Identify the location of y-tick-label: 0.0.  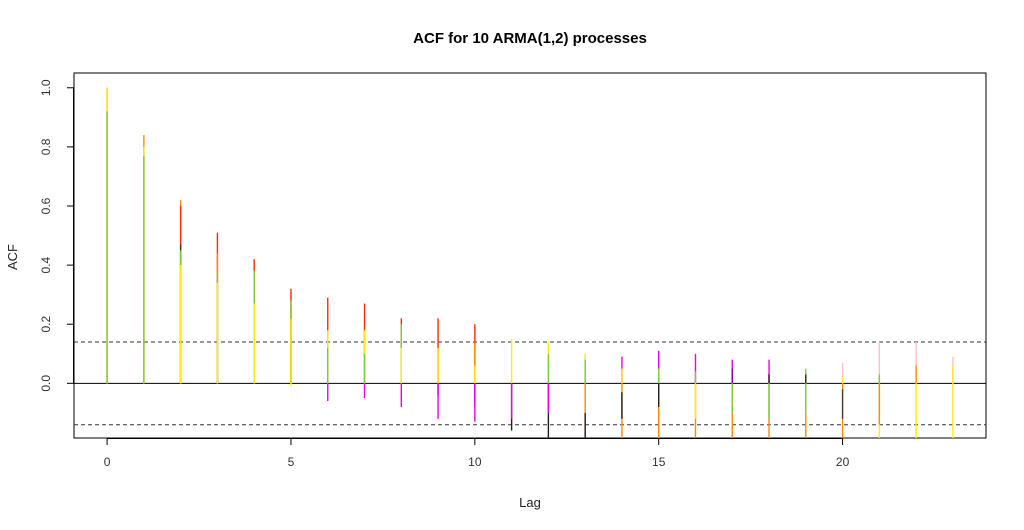
(46, 383).